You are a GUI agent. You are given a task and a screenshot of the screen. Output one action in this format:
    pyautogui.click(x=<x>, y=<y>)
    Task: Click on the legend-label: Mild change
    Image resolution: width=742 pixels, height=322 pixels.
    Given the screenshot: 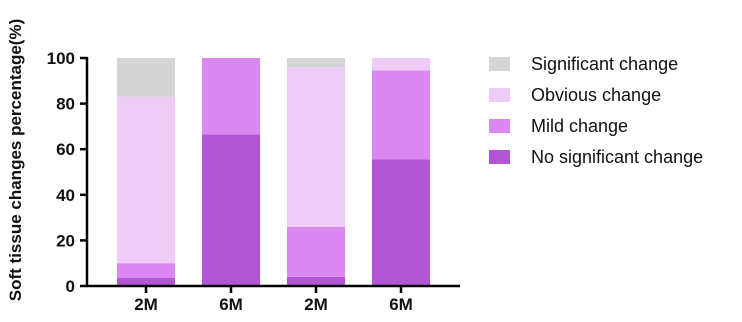 What is the action you would take?
    pyautogui.click(x=579, y=126)
    